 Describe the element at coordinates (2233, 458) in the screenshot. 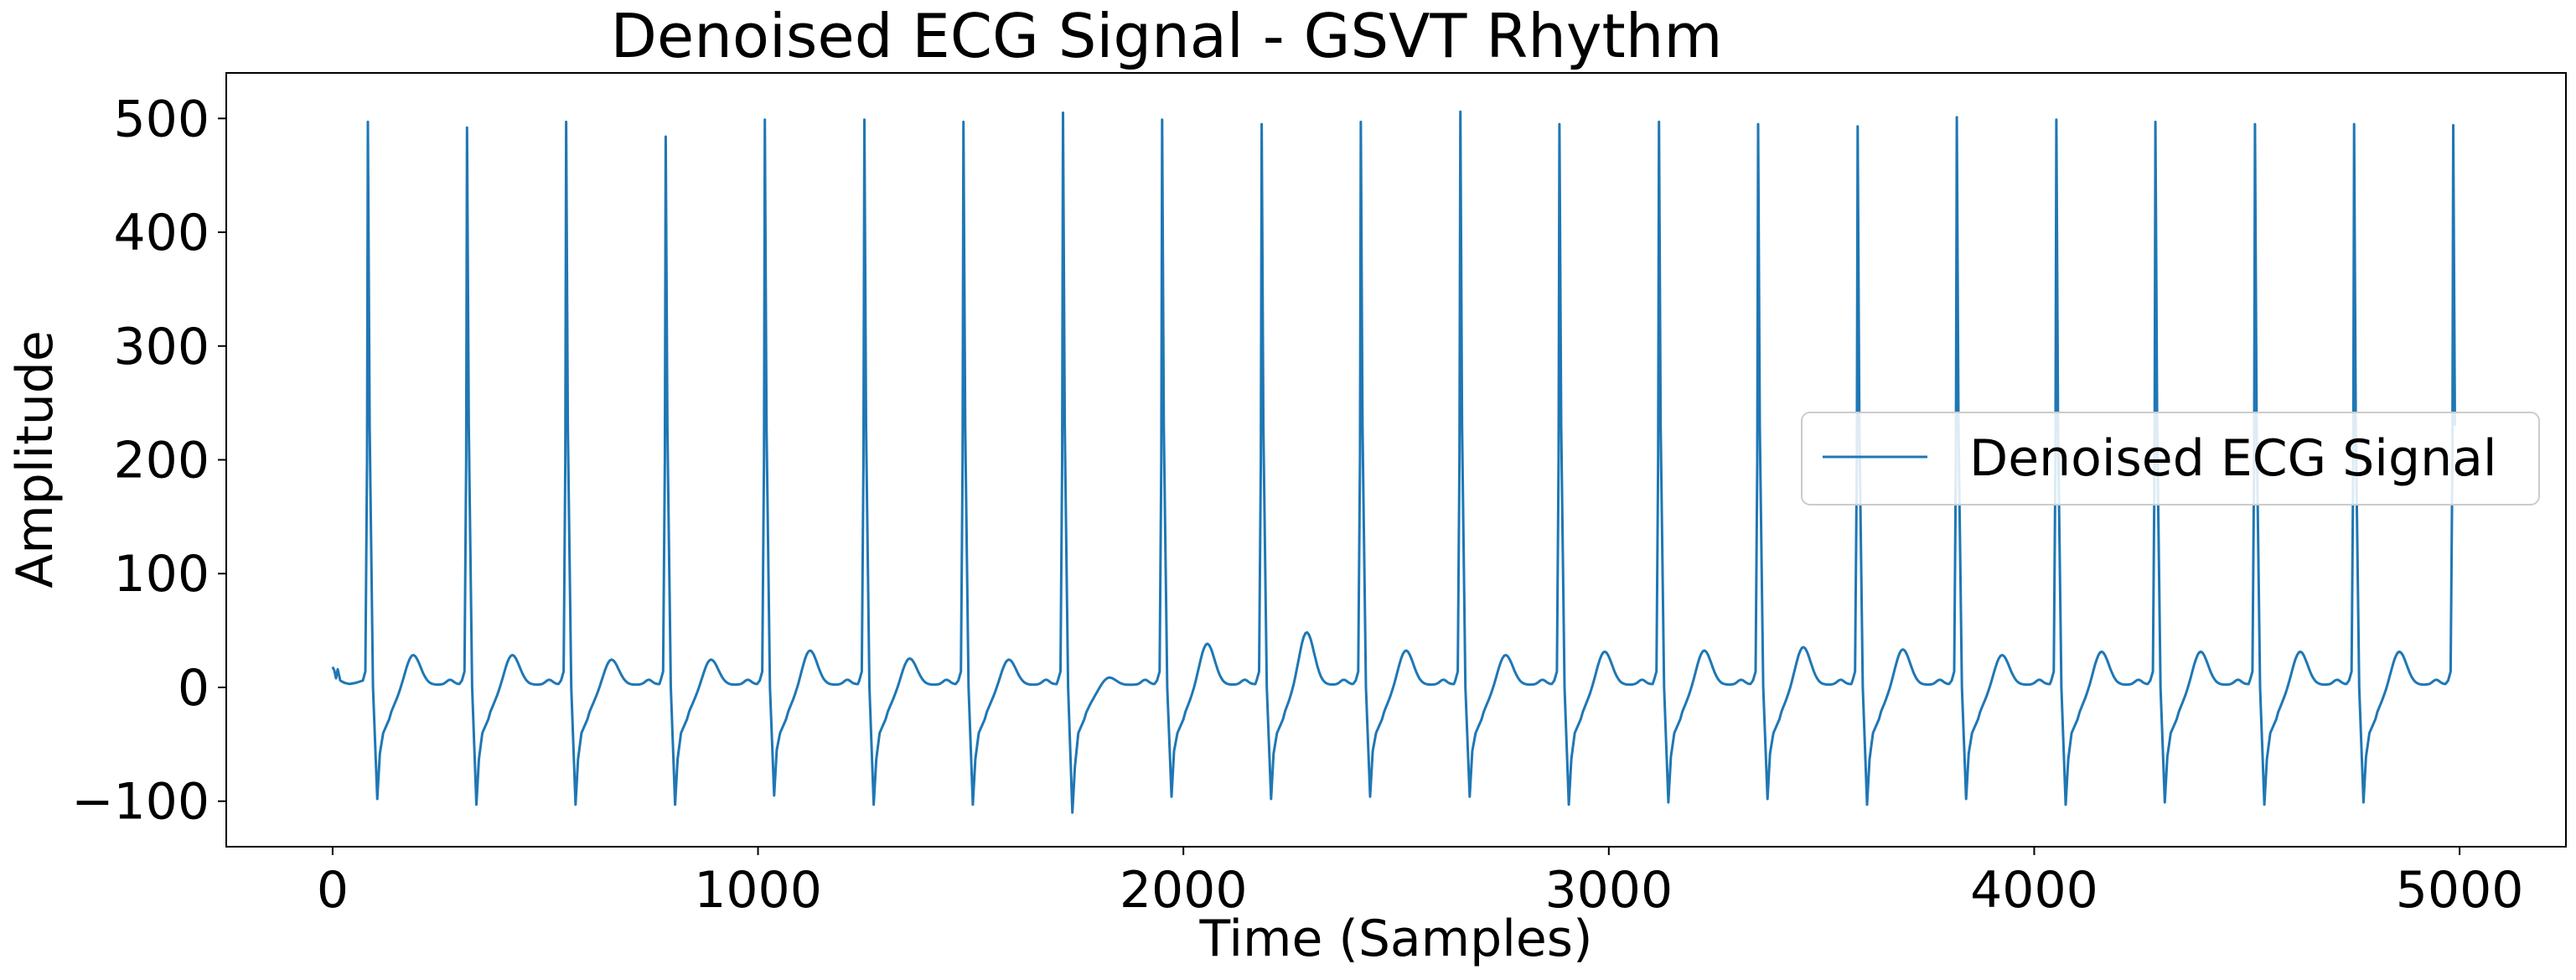

I see `legend-label-denoised-ecg: Denoised ECG Signal` at that location.